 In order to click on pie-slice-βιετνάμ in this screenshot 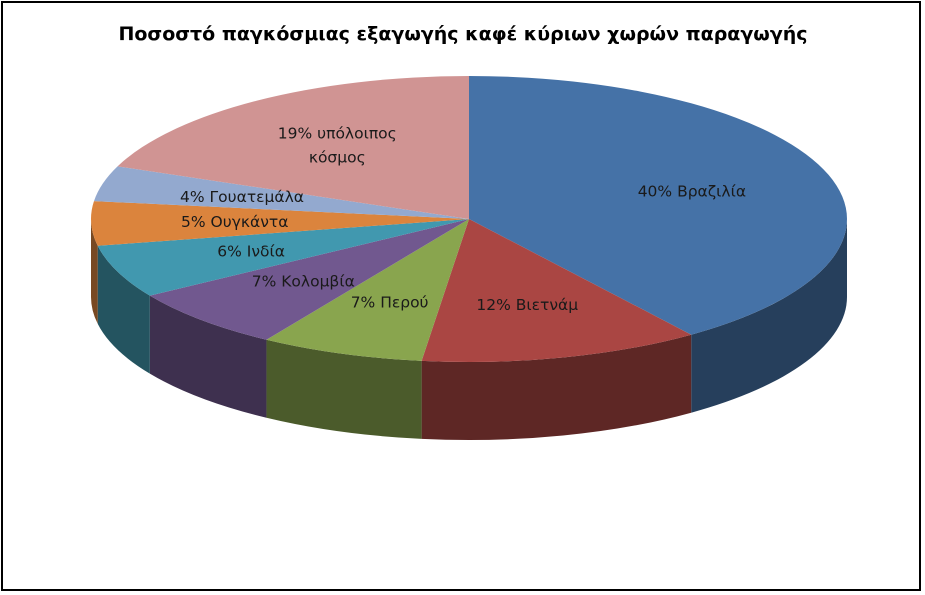, I will do `click(556, 290)`.